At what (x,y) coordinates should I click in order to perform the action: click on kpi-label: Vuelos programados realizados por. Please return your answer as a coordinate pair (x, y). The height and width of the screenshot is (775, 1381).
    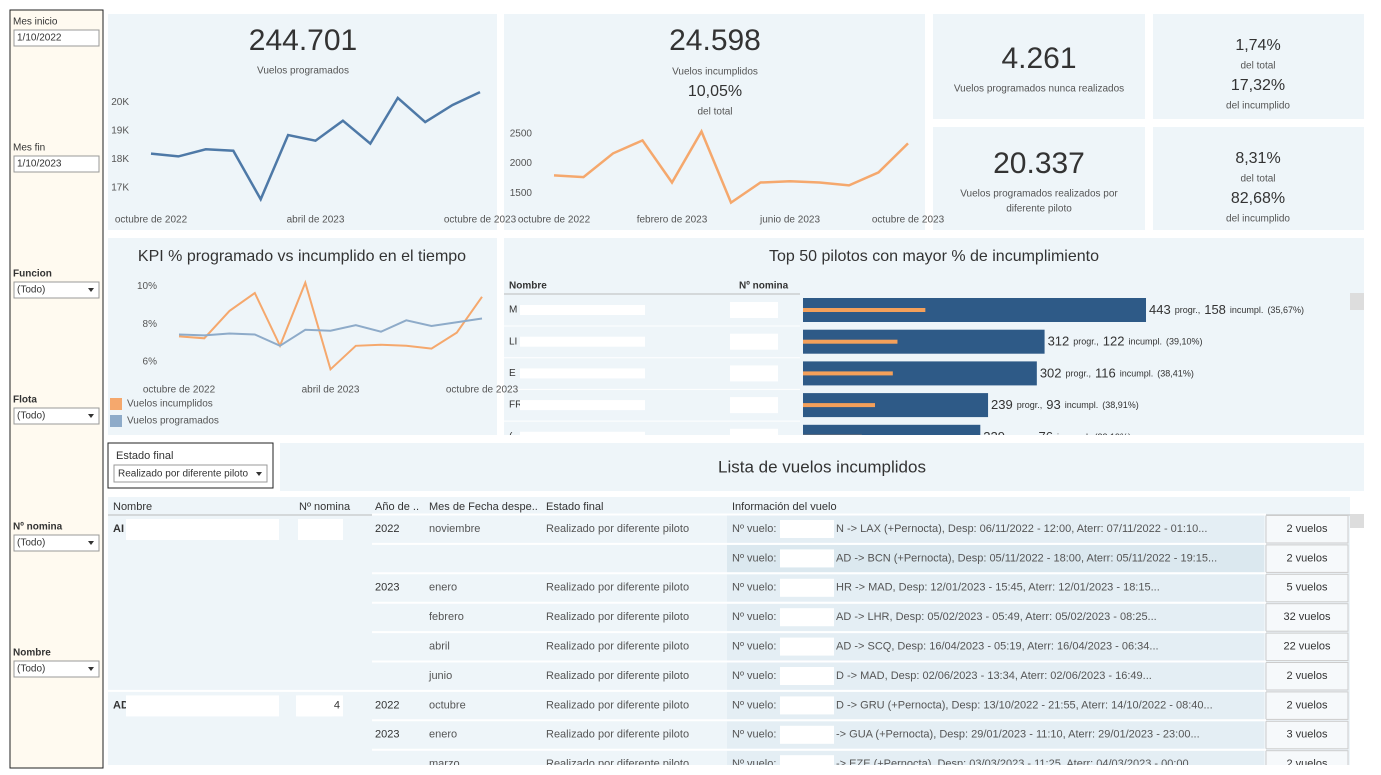
    Looking at the image, I should click on (1039, 194).